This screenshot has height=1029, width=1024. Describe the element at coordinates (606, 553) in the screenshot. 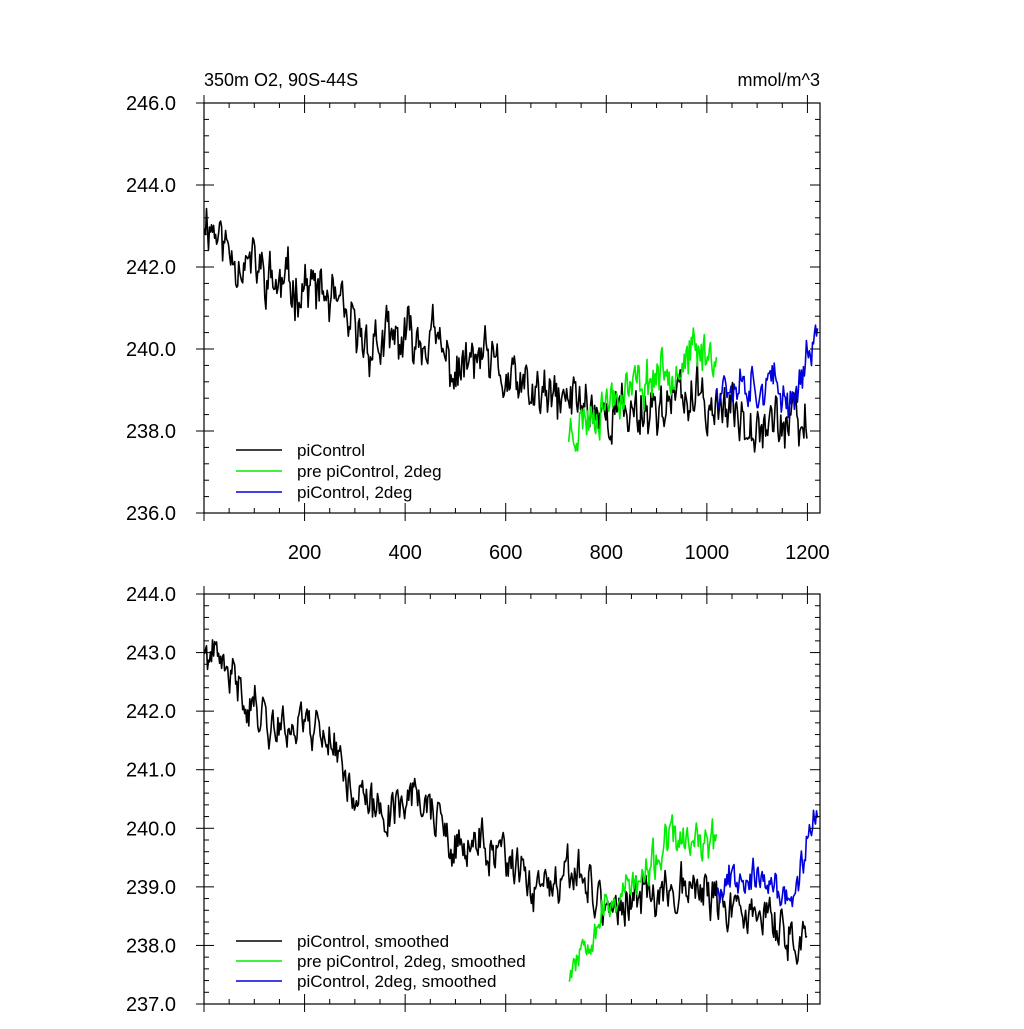

I see `x-tick-label: 800` at that location.